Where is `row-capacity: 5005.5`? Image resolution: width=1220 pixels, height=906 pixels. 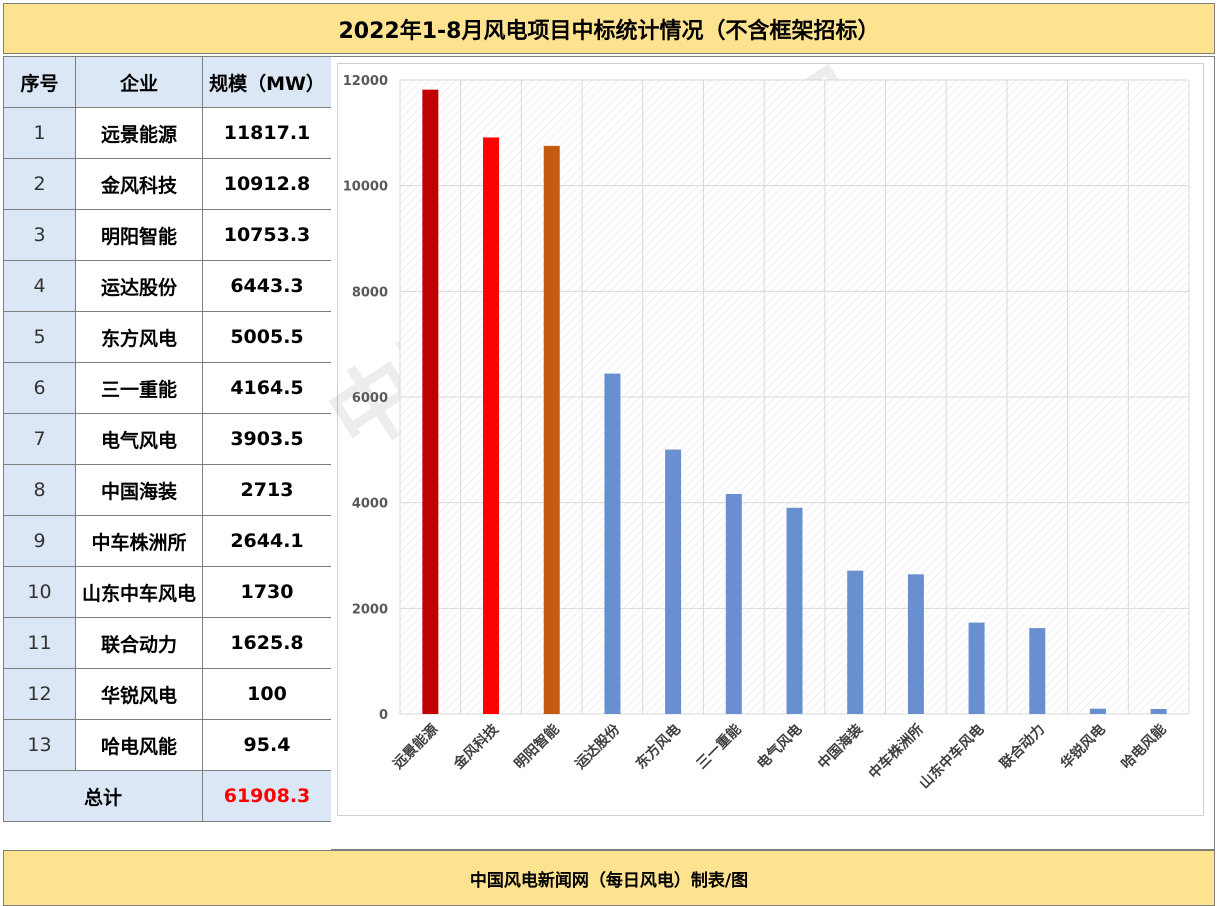 row-capacity: 5005.5 is located at coordinates (267, 337).